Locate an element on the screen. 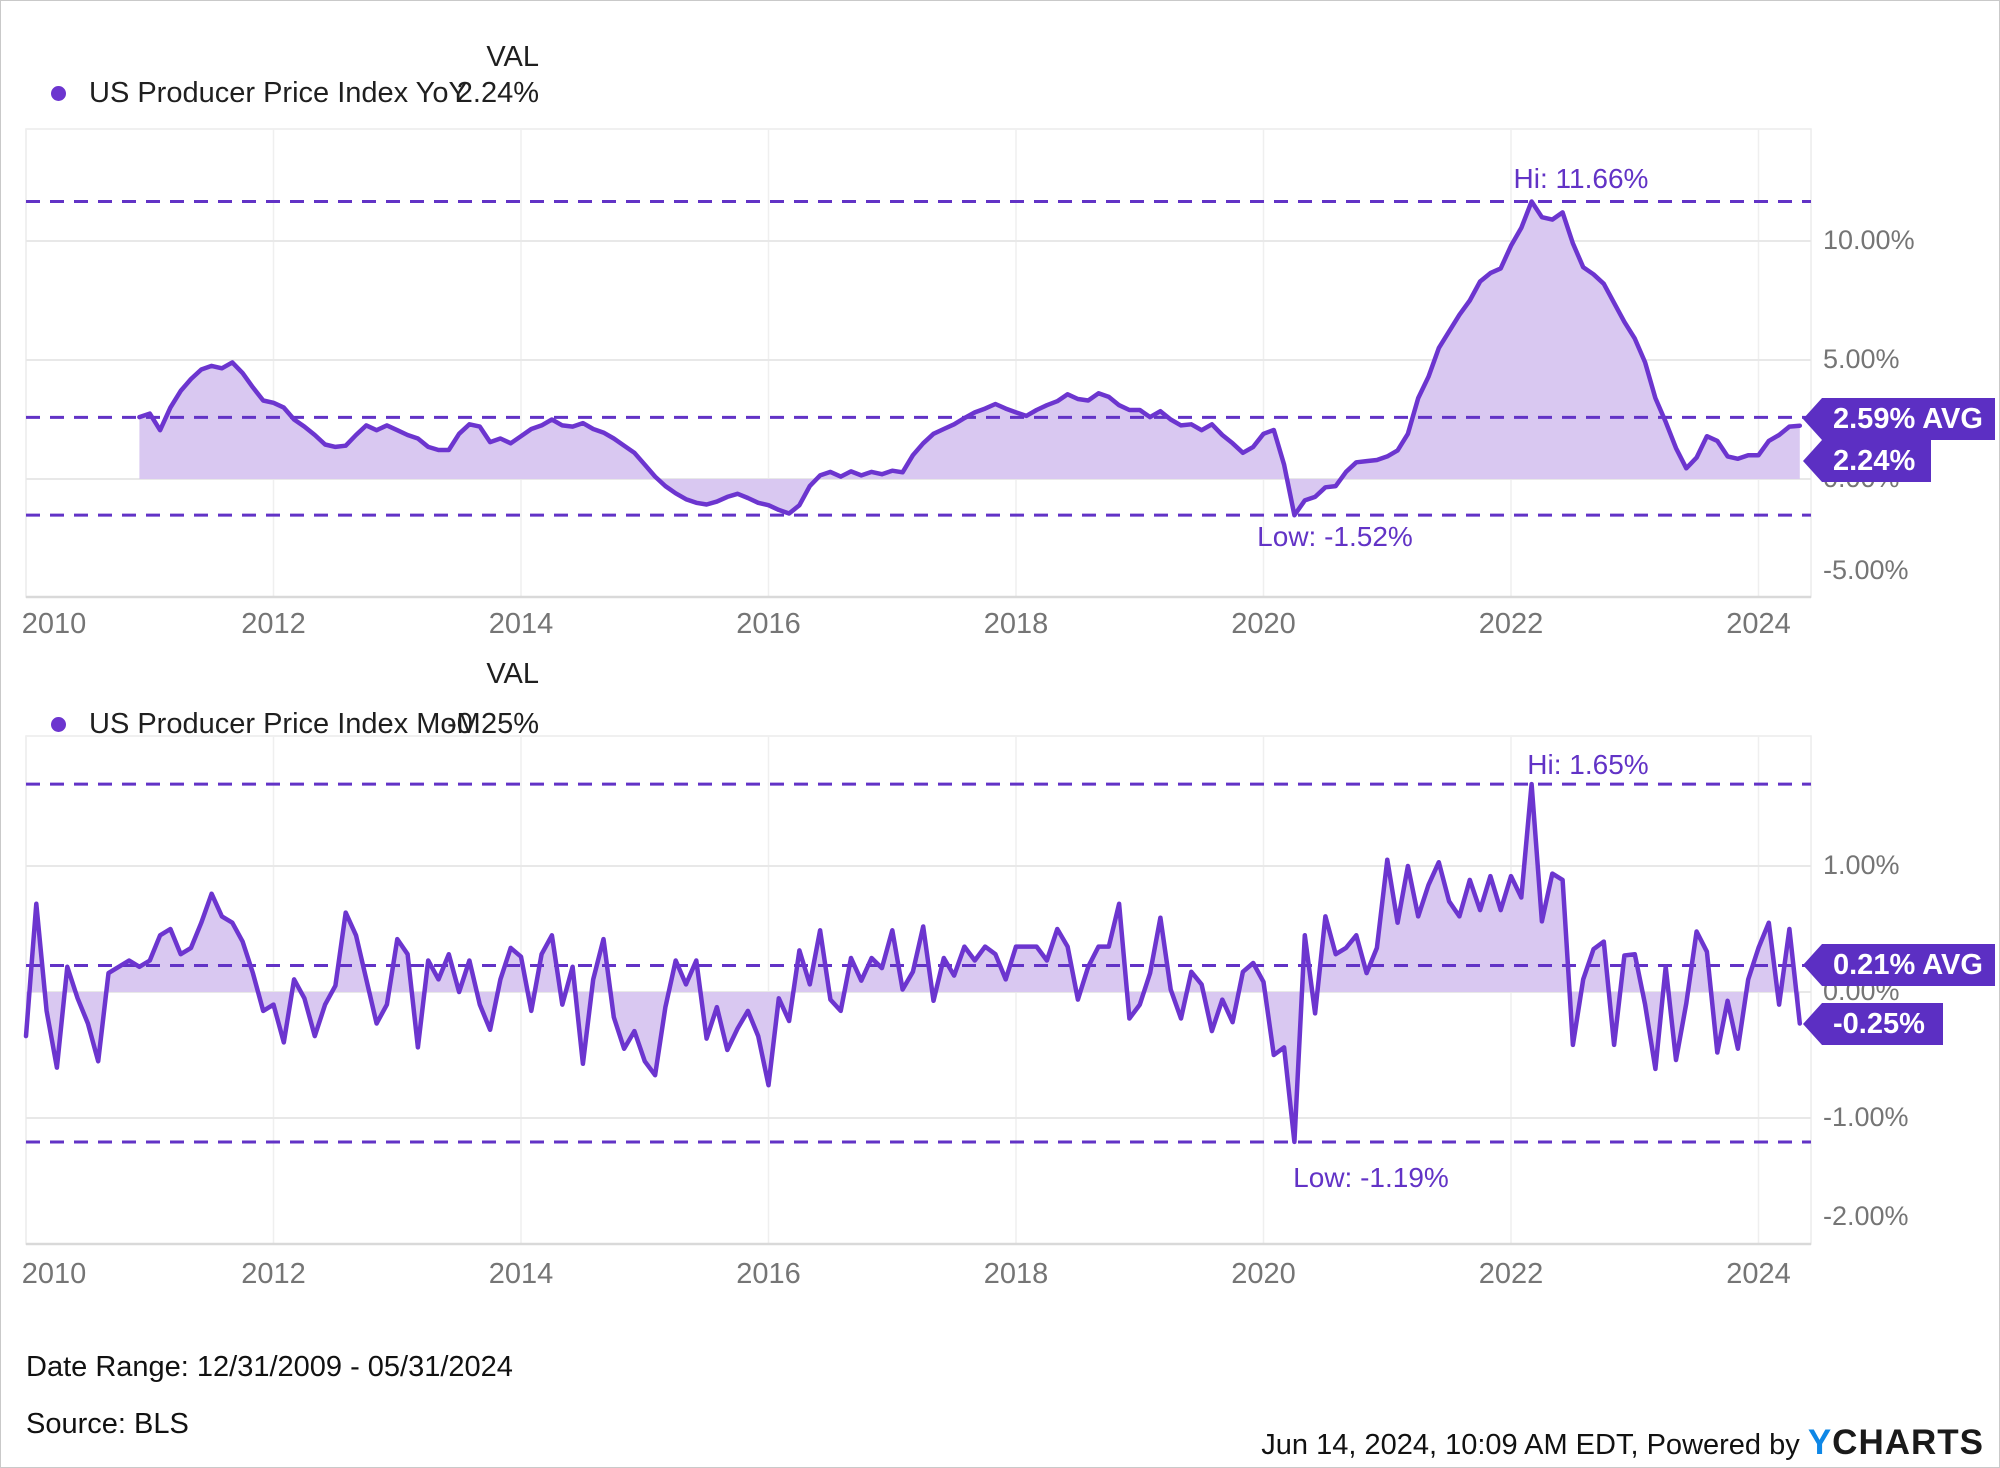 This screenshot has width=2000, height=1468. date-range-text: Date Range: 12/31/2009 - 05/31/2024 is located at coordinates (269, 1367).